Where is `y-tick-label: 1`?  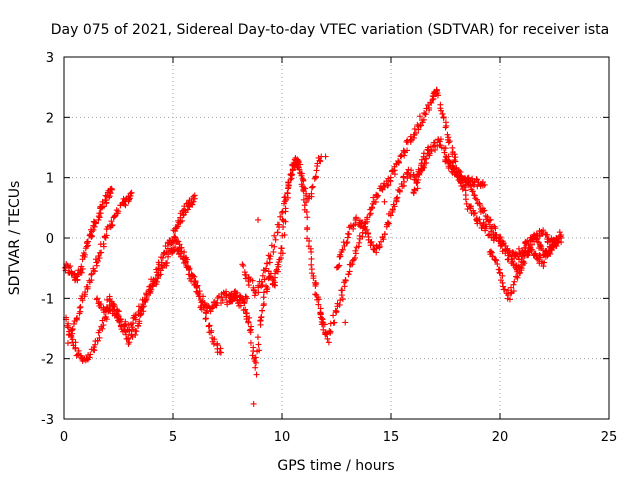 y-tick-label: 1 is located at coordinates (50, 179).